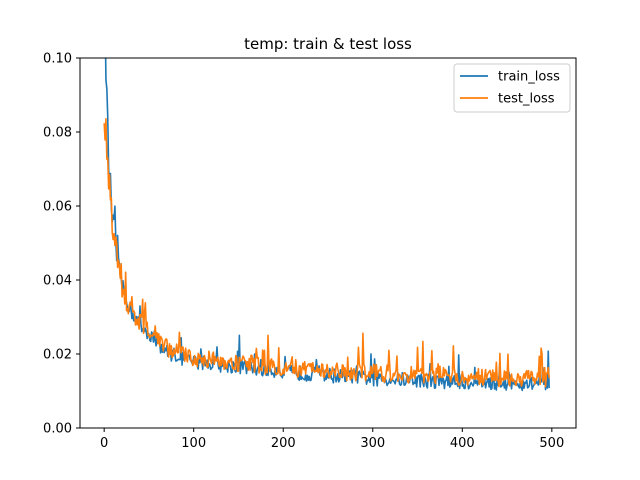 The width and height of the screenshot is (640, 480). What do you see at coordinates (104, 443) in the screenshot?
I see `x-tick-label: 0` at bounding box center [104, 443].